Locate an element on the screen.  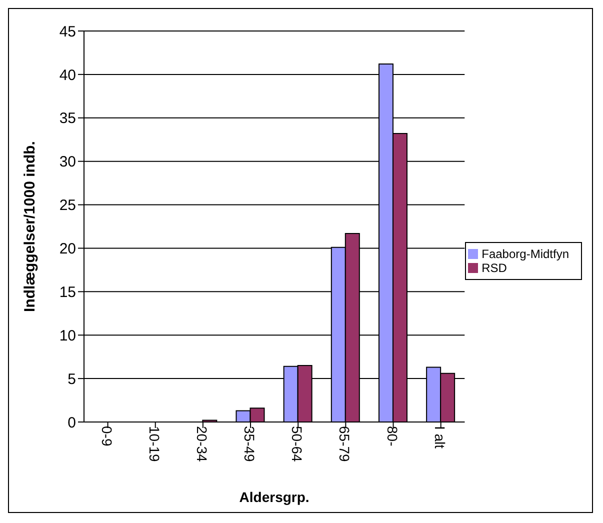
legend-label: Faaborg-Midtfyn is located at coordinates (525, 253).